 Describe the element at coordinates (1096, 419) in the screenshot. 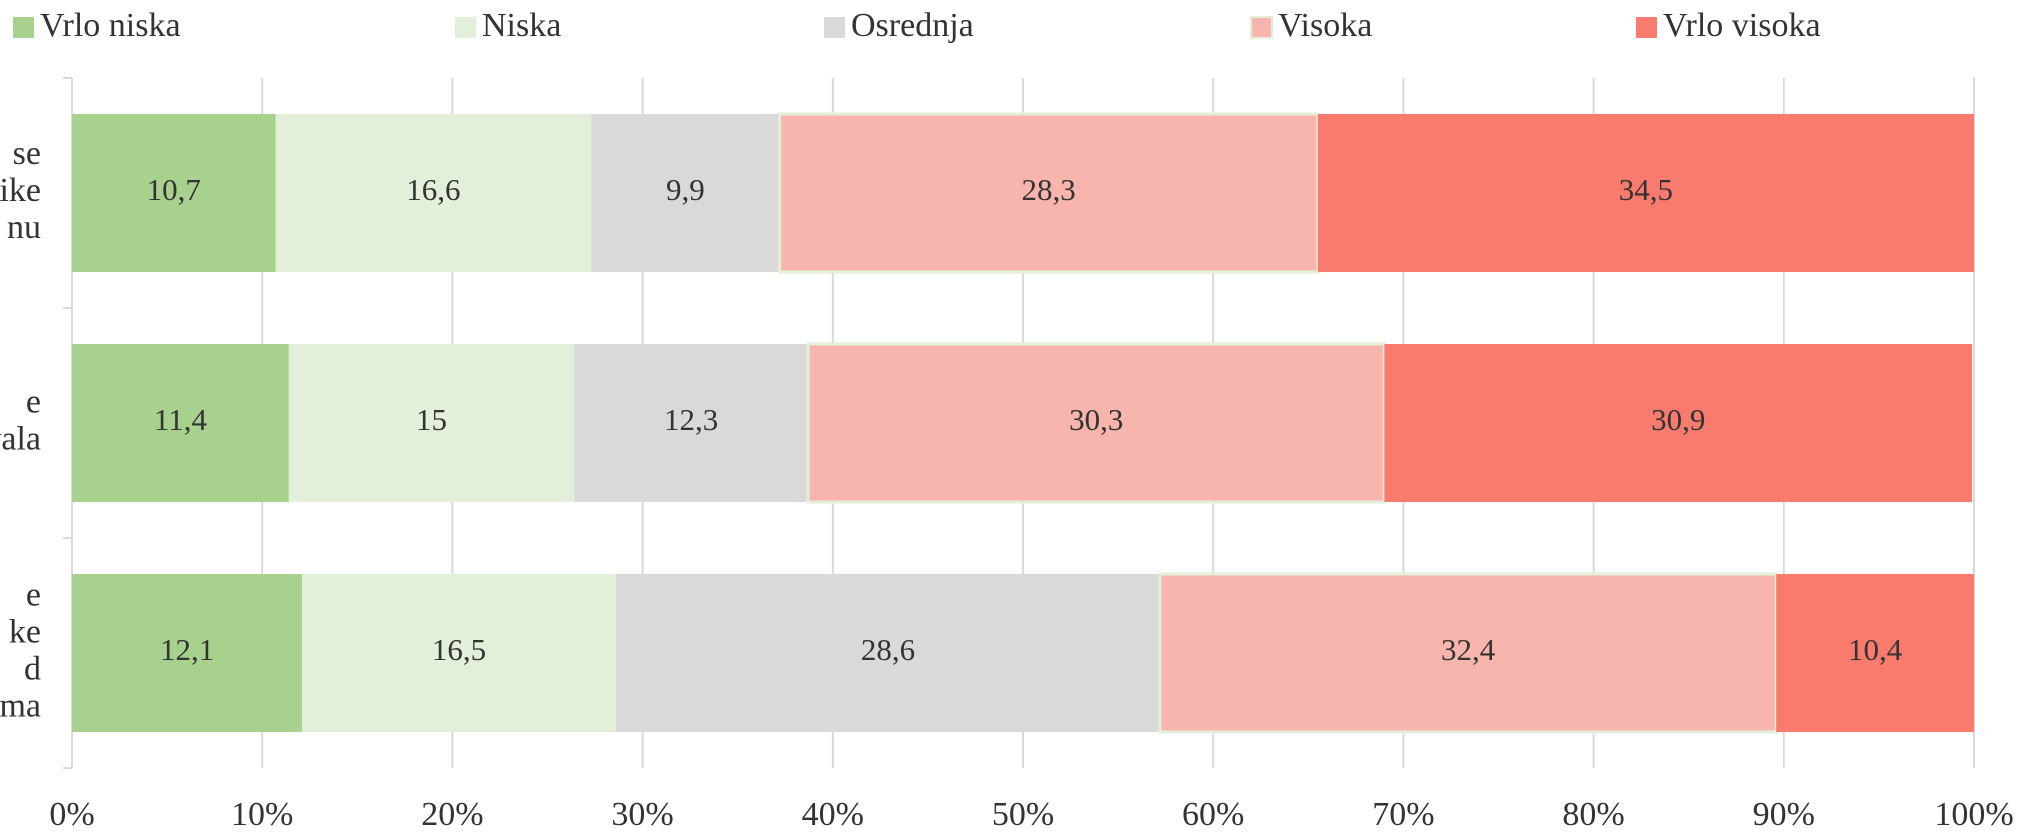

I see `data-label: 30,3` at that location.